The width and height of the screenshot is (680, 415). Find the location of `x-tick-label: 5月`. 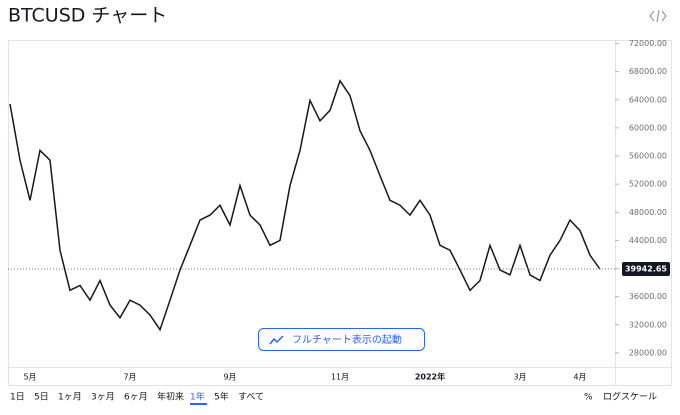

x-tick-label: 5月 is located at coordinates (29, 377).